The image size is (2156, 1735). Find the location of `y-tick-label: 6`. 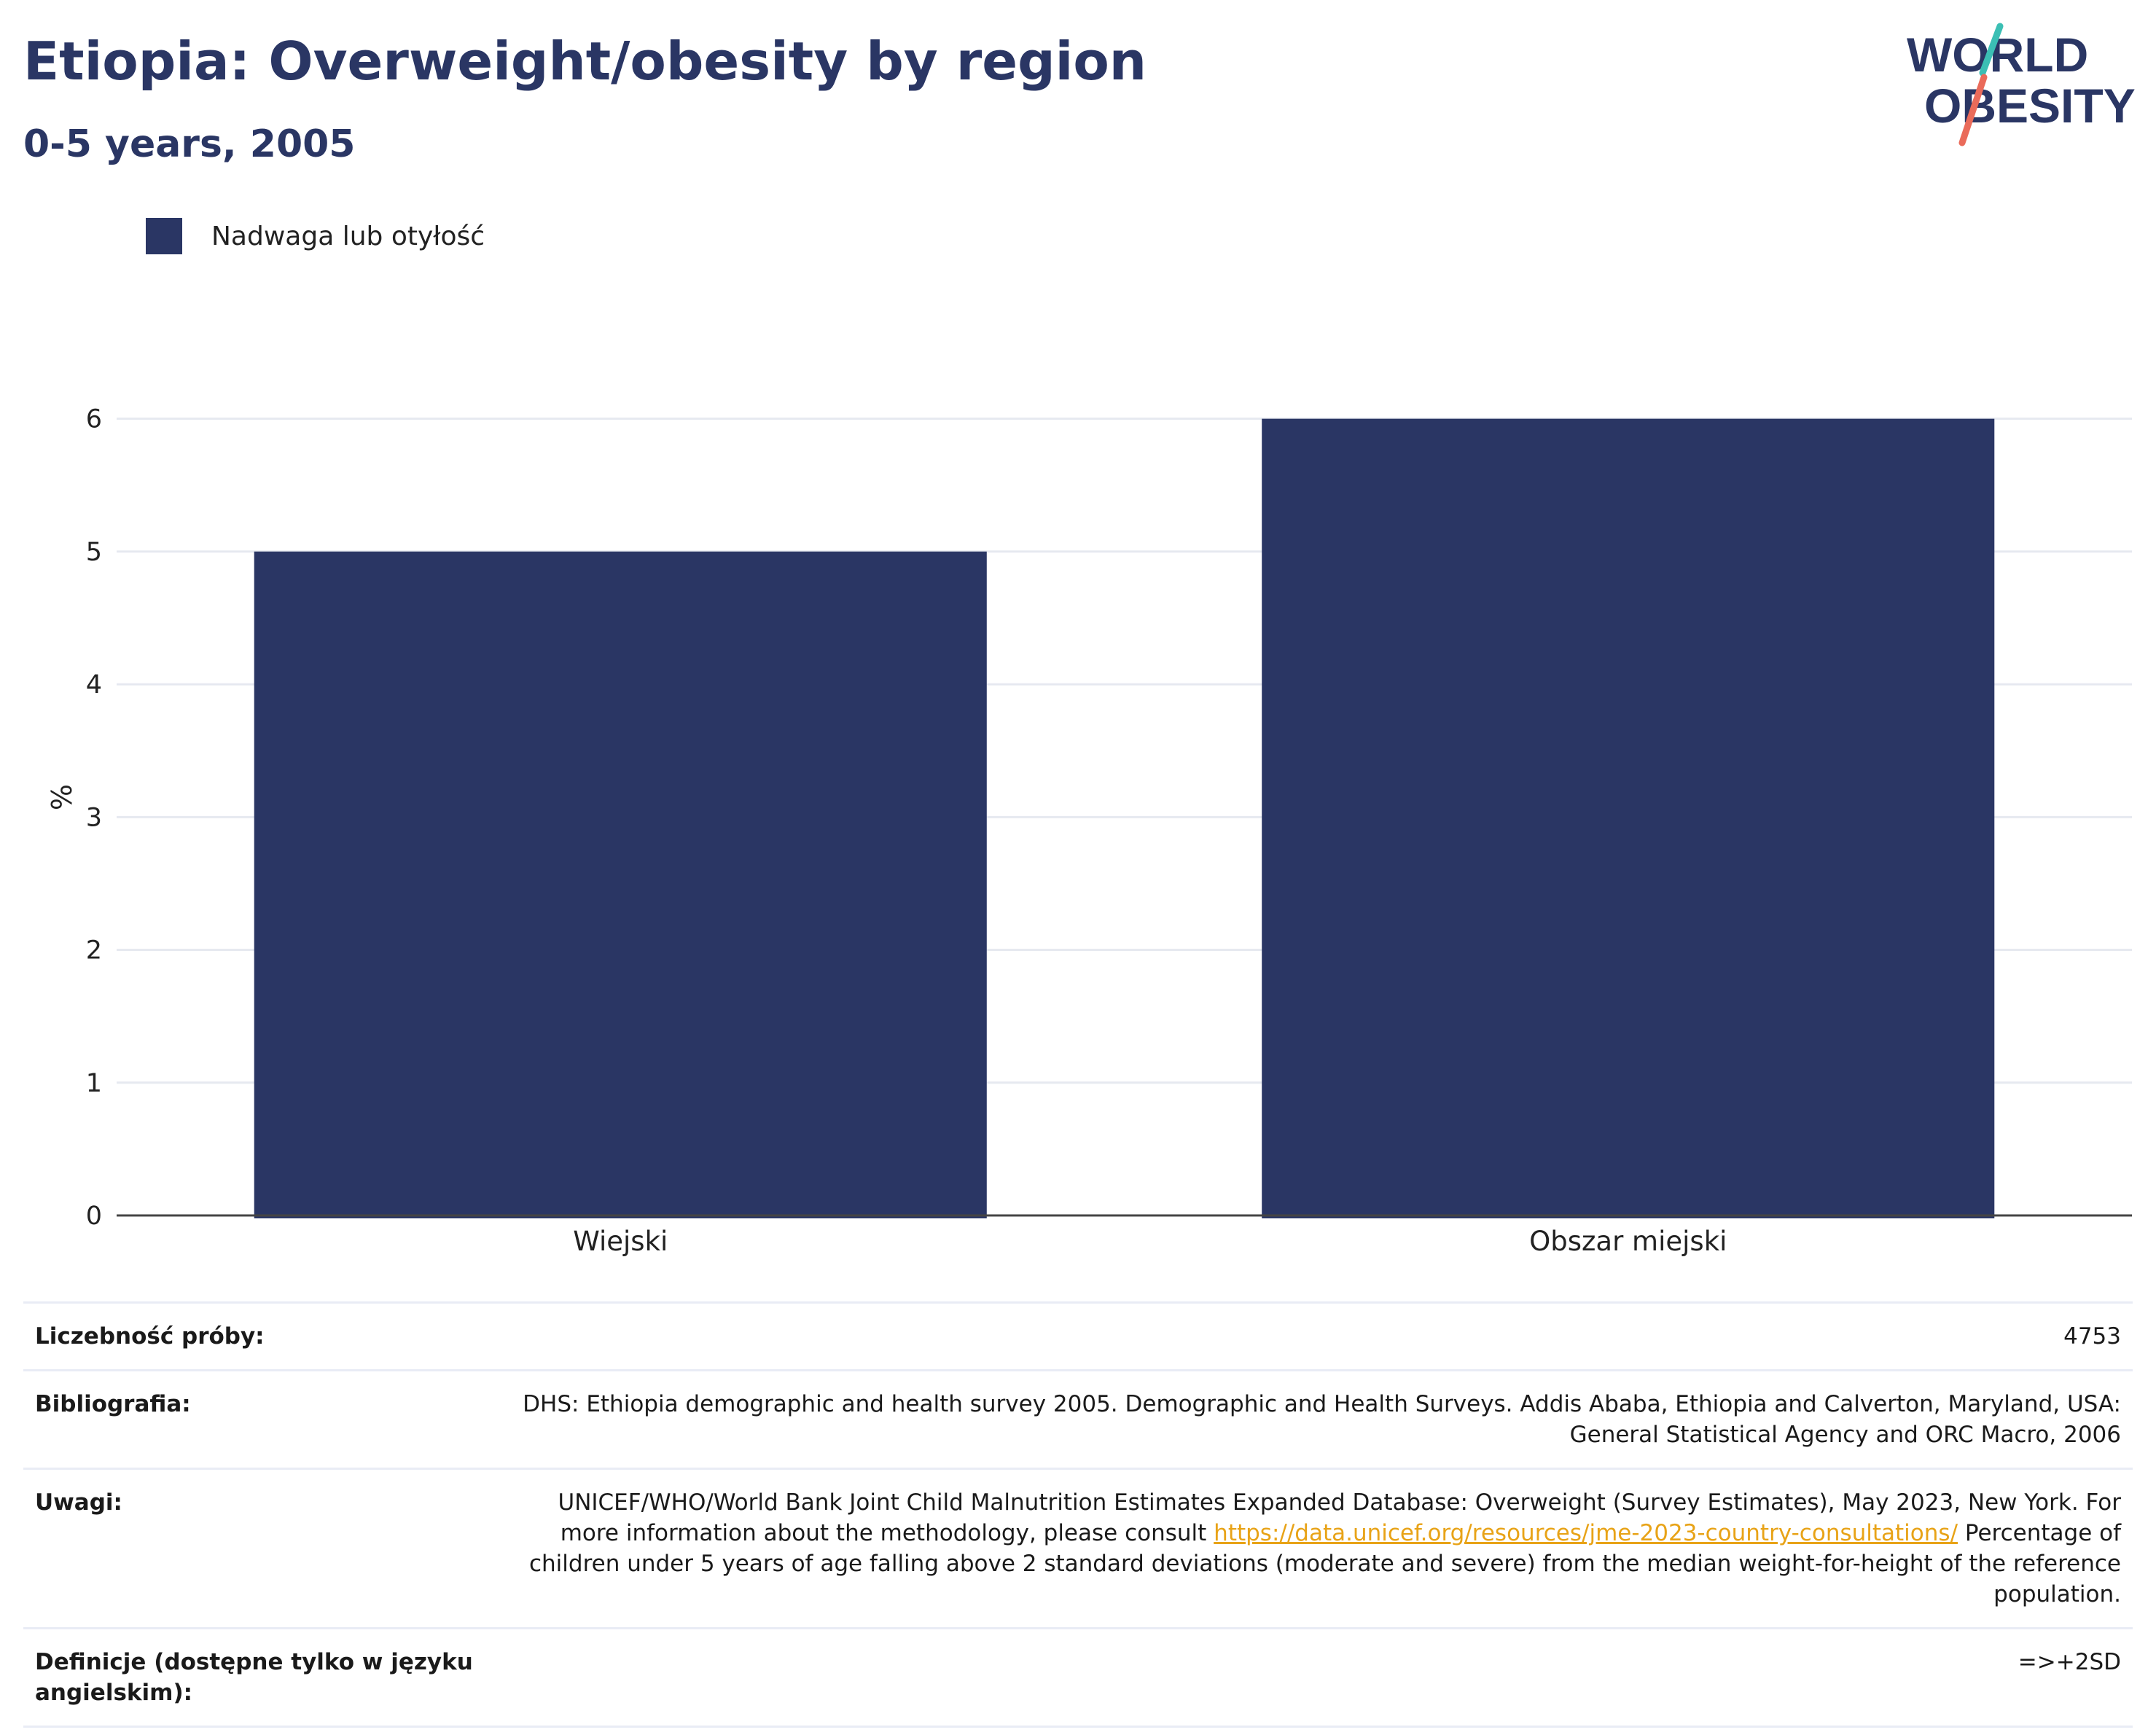

y-tick-label: 6 is located at coordinates (94, 420).